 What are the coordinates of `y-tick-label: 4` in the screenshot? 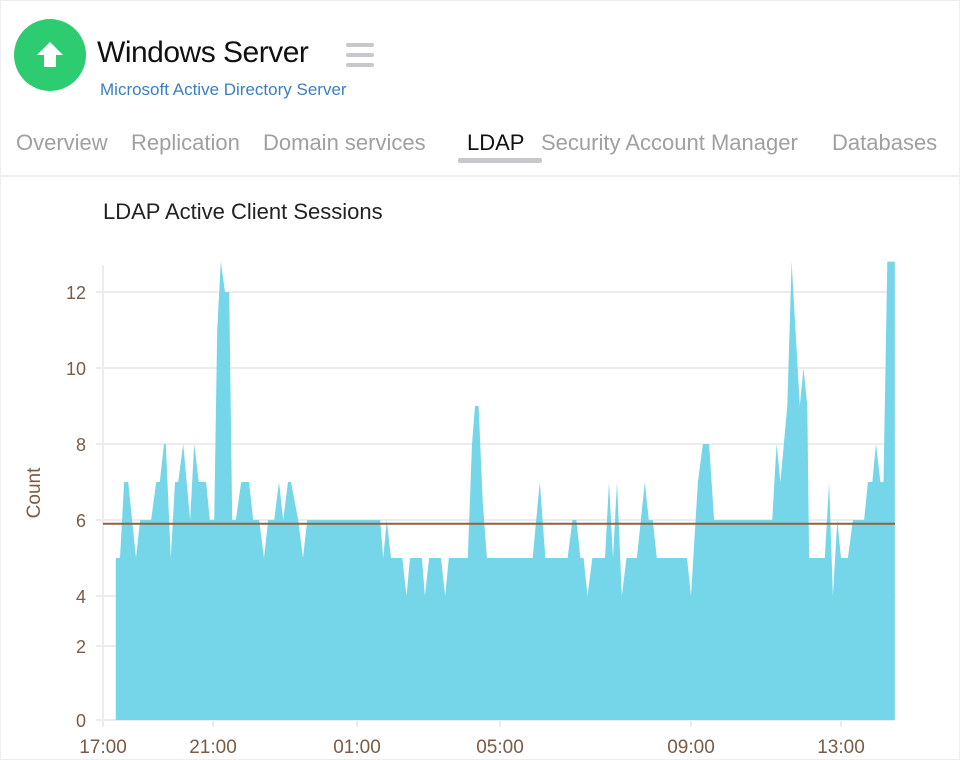 It's located at (81, 597).